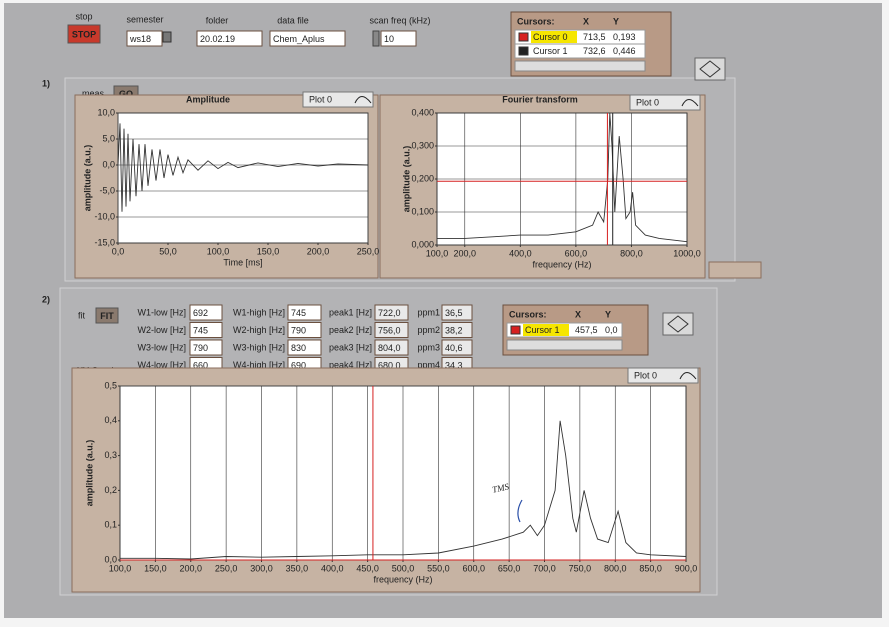 Image resolution: width=889 pixels, height=627 pixels. What do you see at coordinates (161, 365) in the screenshot?
I see `window-low-label: W4-low [Hz]` at bounding box center [161, 365].